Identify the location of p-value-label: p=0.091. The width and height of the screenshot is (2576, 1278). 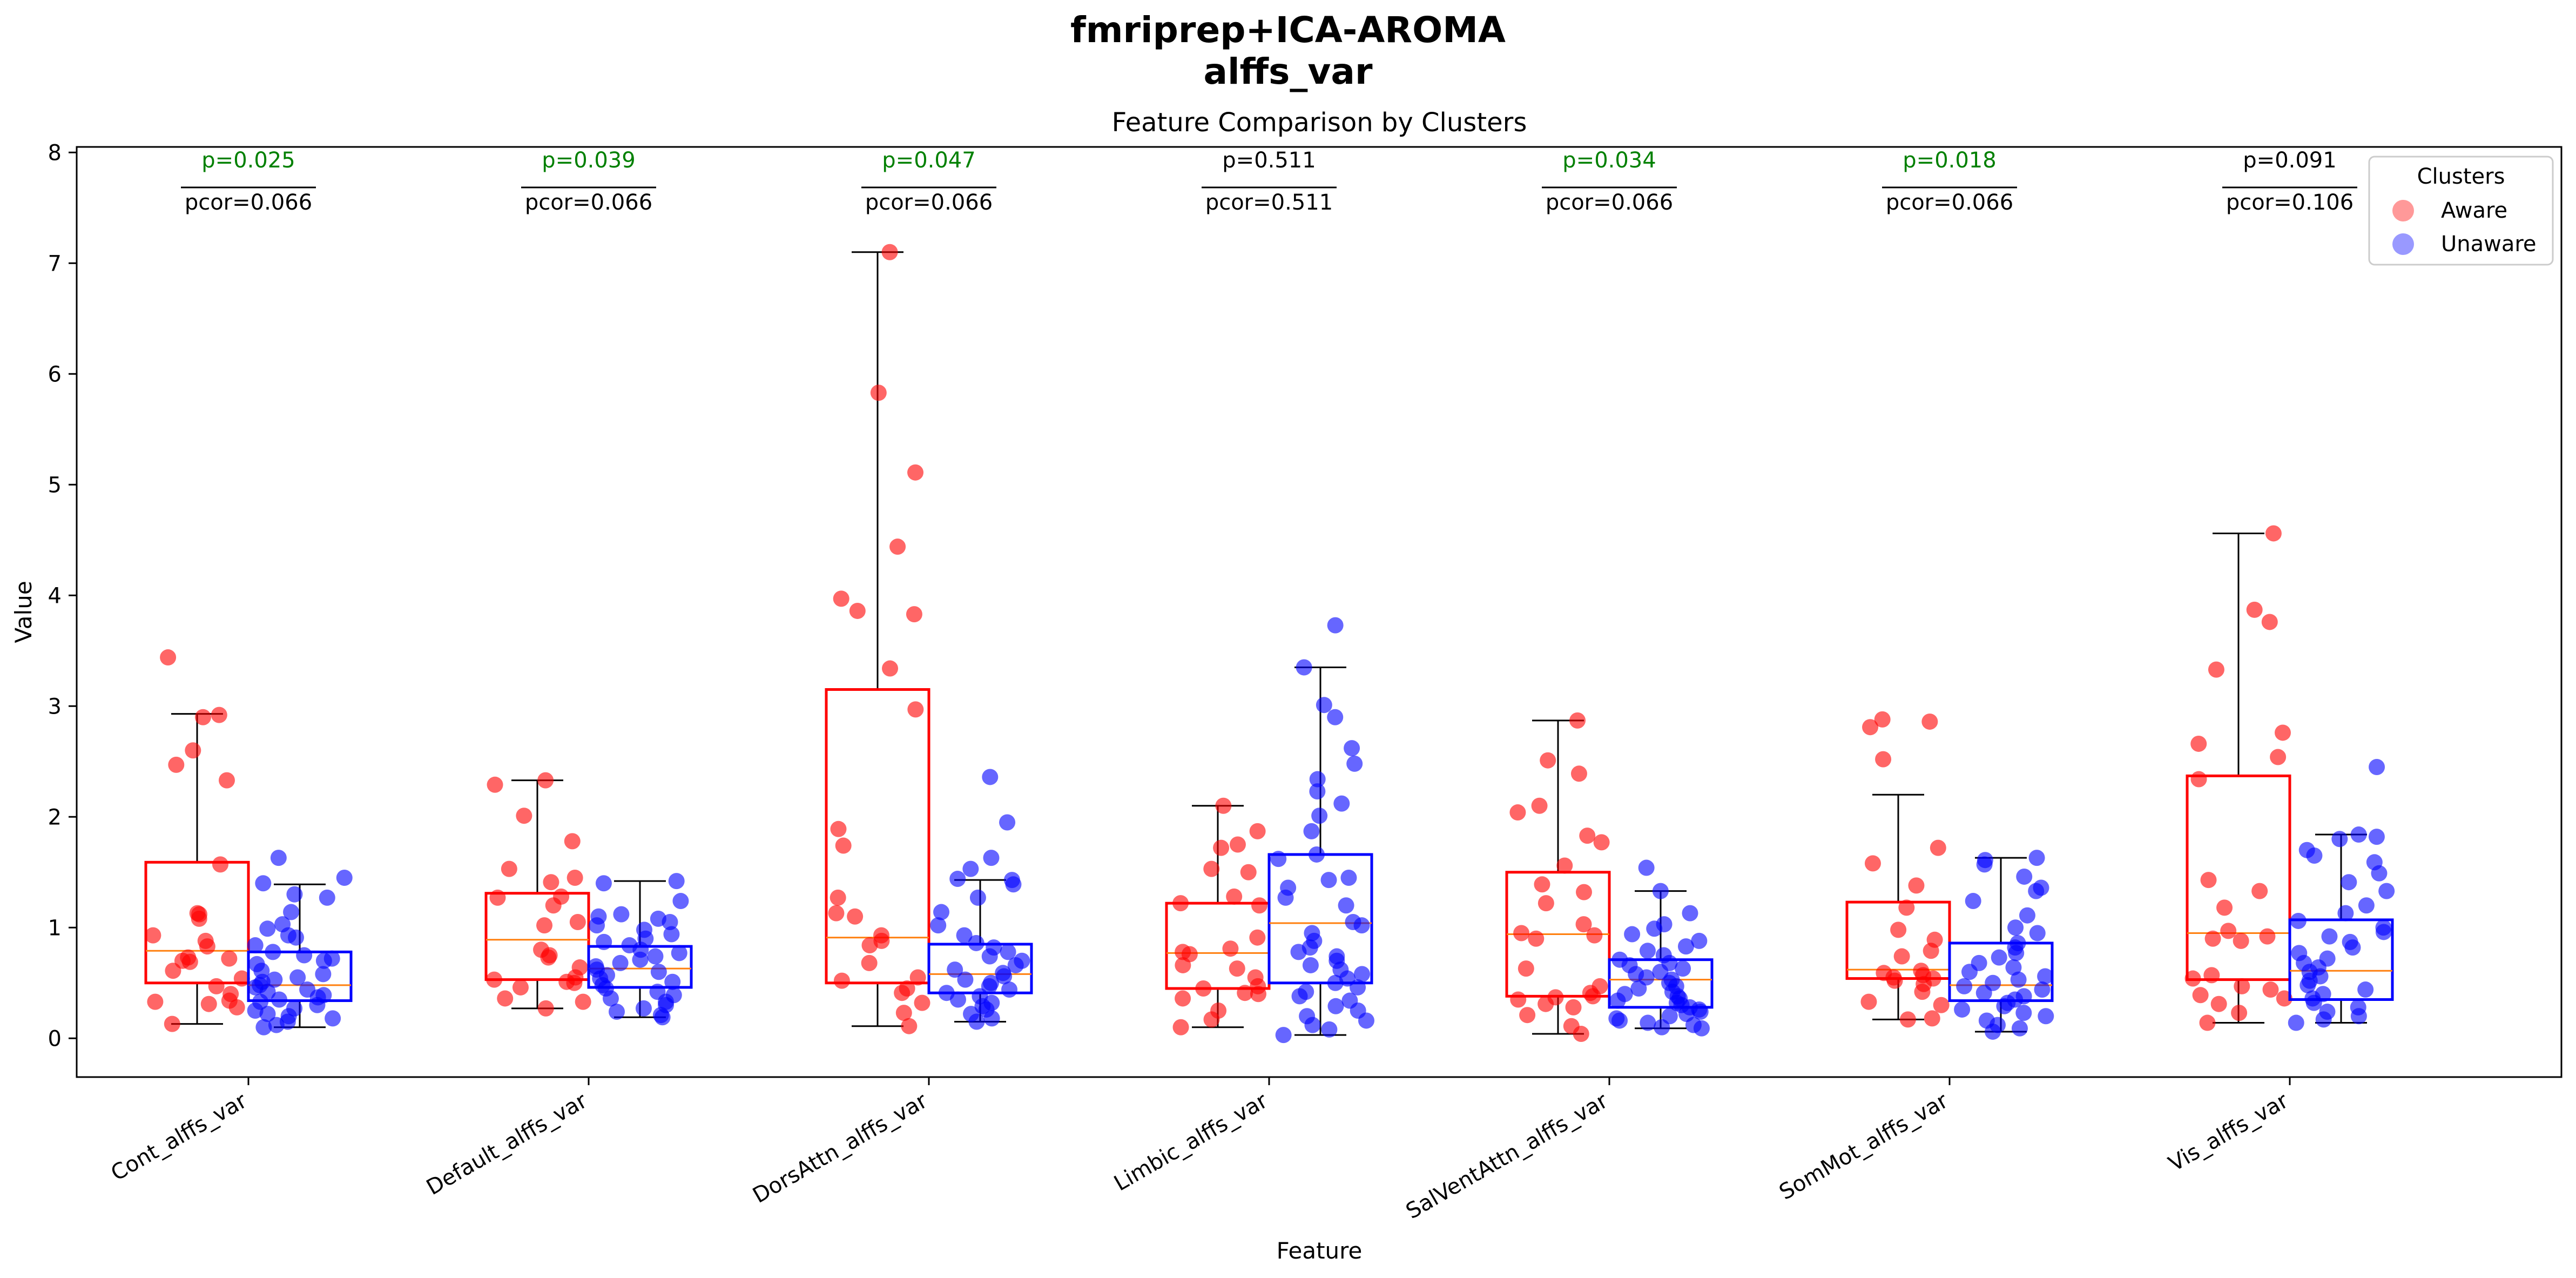
(2289, 160).